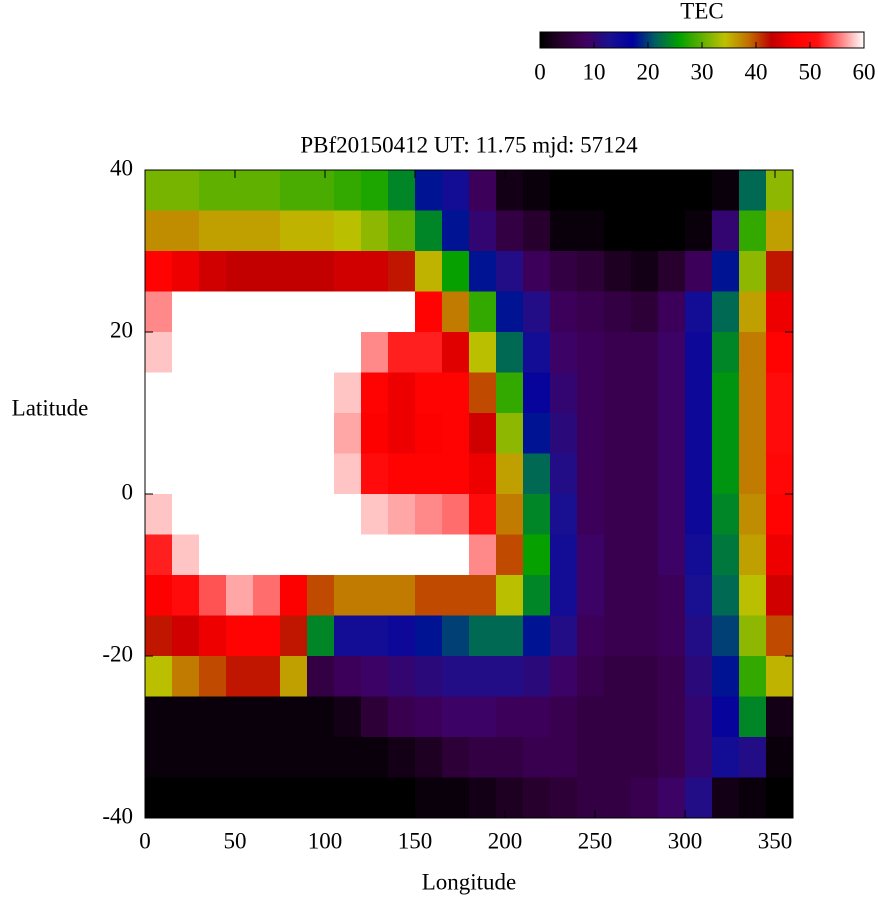 The width and height of the screenshot is (878, 900). Describe the element at coordinates (864, 71) in the screenshot. I see `colorbar-tick-label: 60` at that location.